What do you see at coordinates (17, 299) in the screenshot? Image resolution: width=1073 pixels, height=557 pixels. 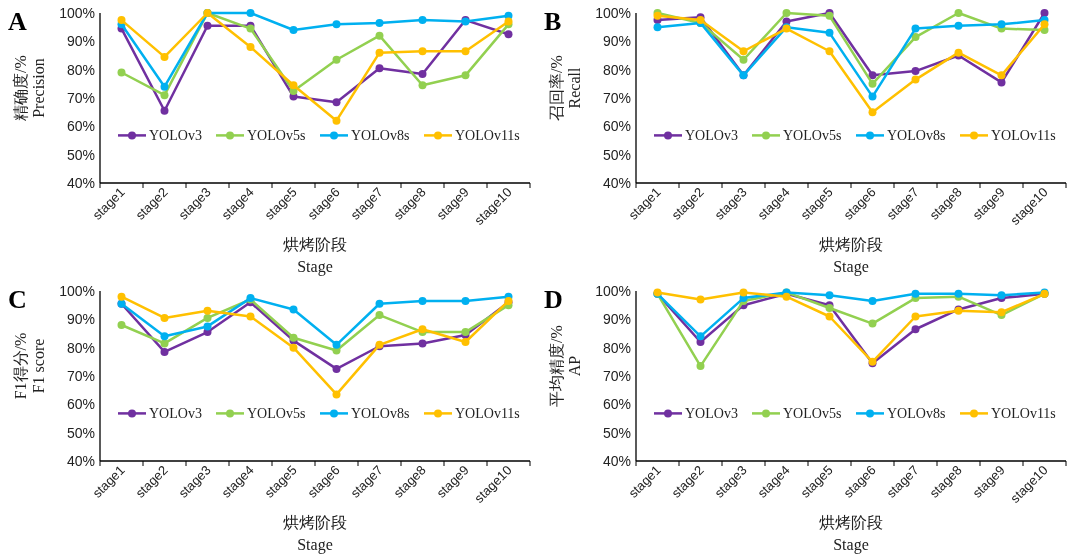 I see `chart-title: C` at bounding box center [17, 299].